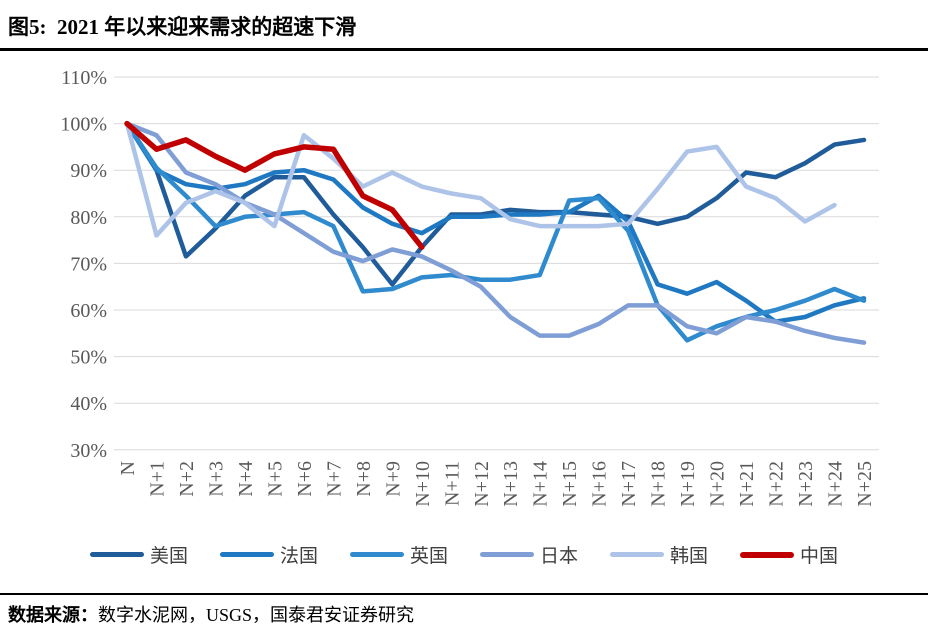 This screenshot has width=928, height=628. Describe the element at coordinates (275, 479) in the screenshot. I see `x-tick-label: N+5` at that location.